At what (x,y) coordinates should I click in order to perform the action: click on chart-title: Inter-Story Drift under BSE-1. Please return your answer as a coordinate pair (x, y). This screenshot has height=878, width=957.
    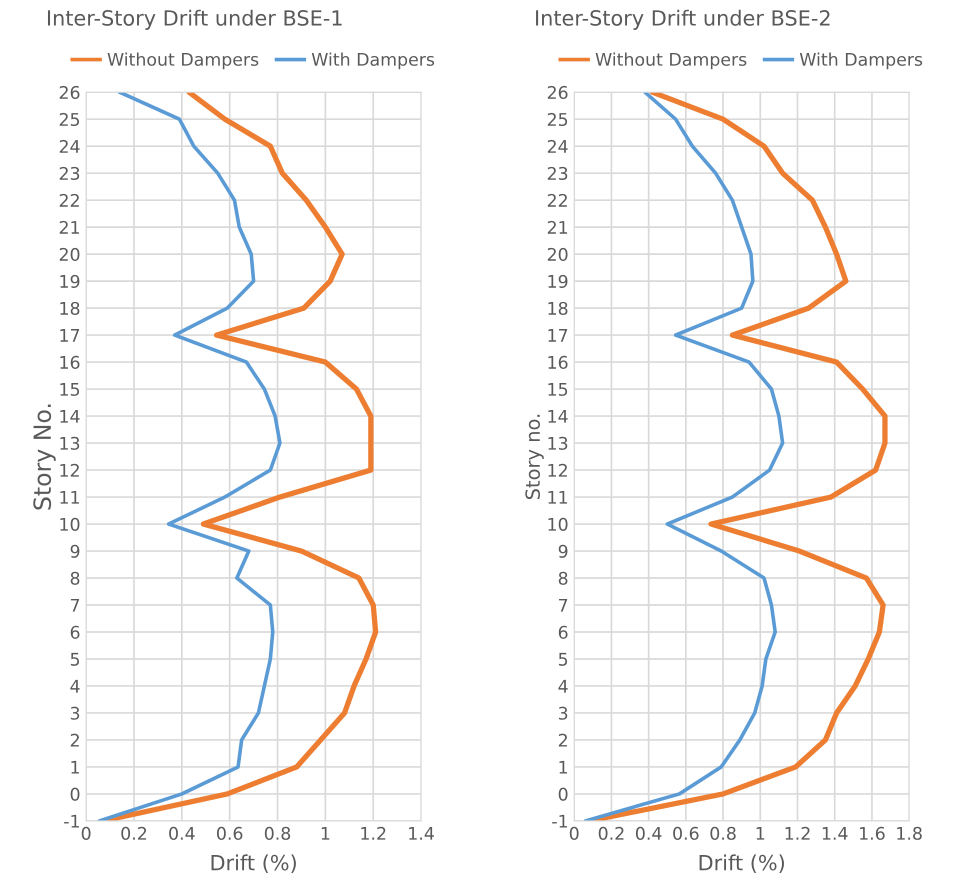
    Looking at the image, I should click on (195, 20).